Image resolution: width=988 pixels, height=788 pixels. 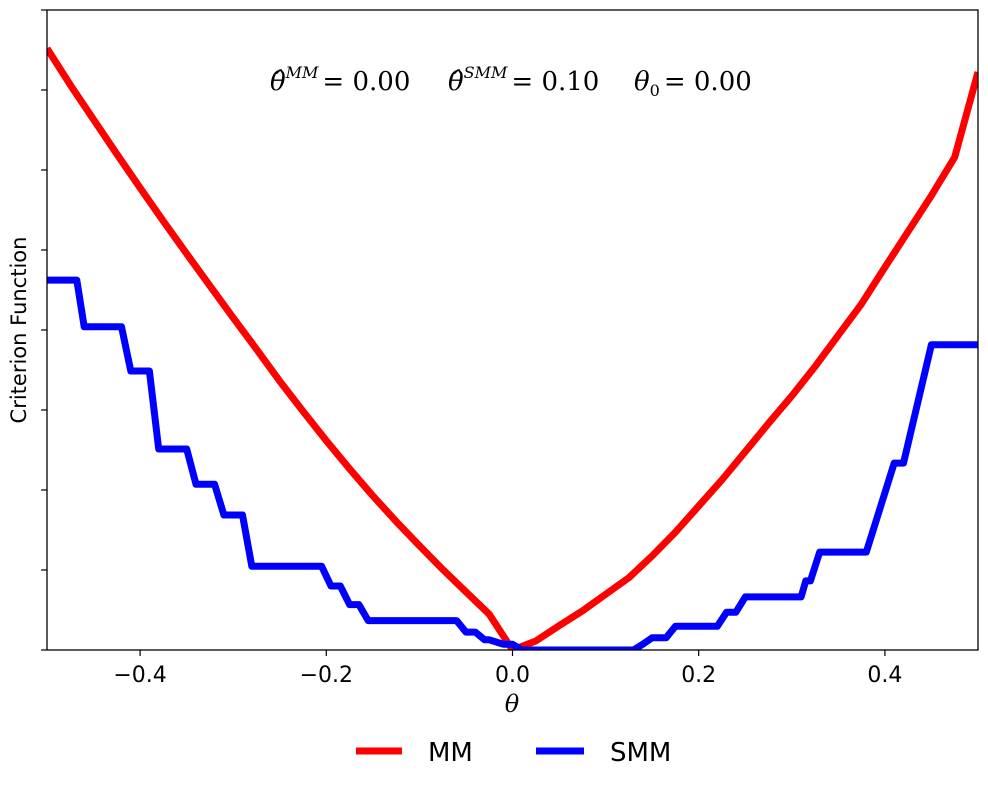 What do you see at coordinates (512, 704) in the screenshot?
I see `x-axis-label: θ` at bounding box center [512, 704].